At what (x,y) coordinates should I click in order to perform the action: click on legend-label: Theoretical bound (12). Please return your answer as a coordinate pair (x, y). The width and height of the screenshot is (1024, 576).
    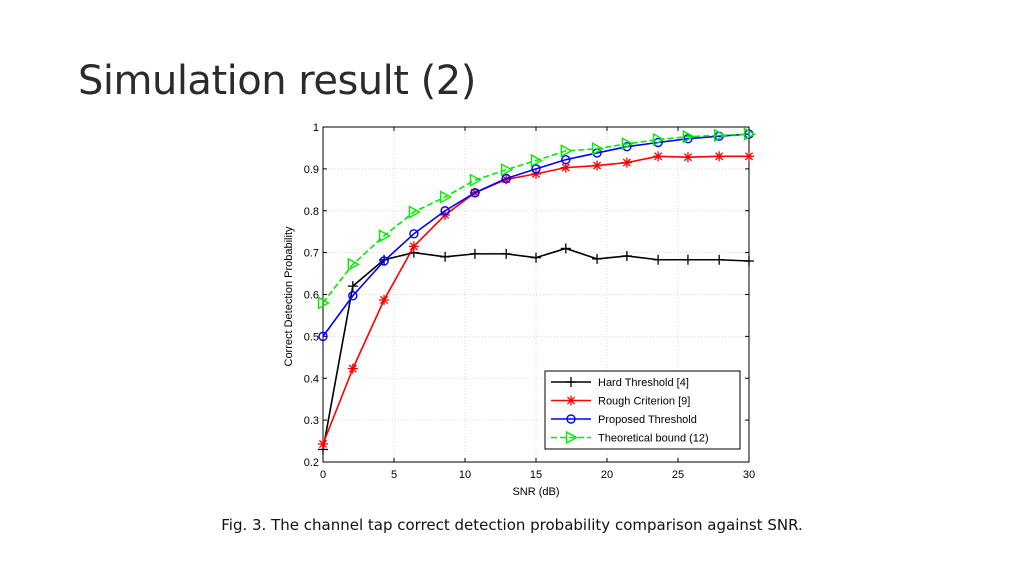
    Looking at the image, I should click on (653, 439).